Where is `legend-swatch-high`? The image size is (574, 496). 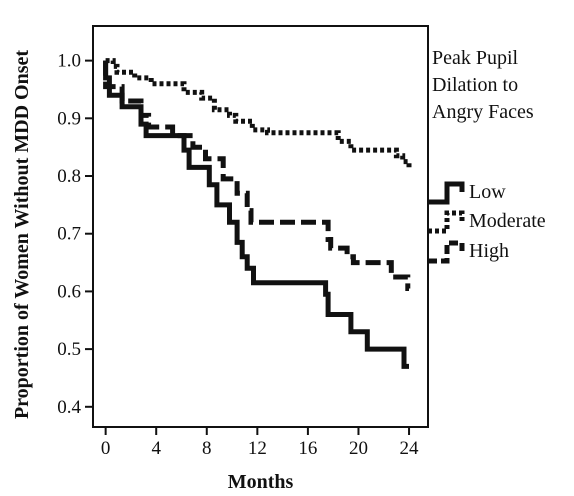
legend-swatch-high is located at coordinates (446, 252).